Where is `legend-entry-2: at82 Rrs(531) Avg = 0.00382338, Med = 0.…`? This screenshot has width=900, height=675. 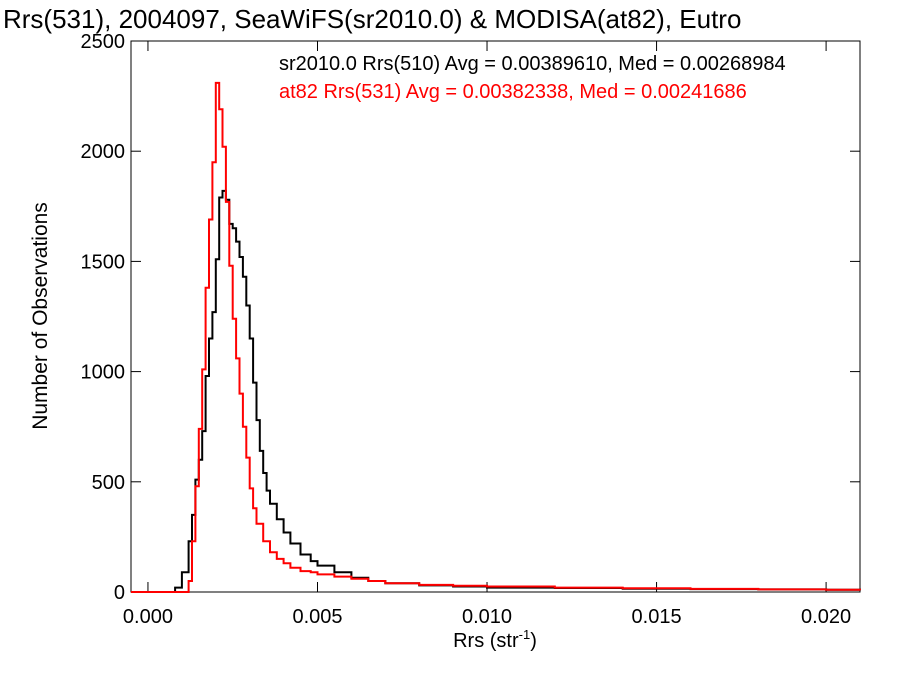
legend-entry-2: at82 Rrs(531) Avg = 0.00382338, Med = 0.… is located at coordinates (513, 92).